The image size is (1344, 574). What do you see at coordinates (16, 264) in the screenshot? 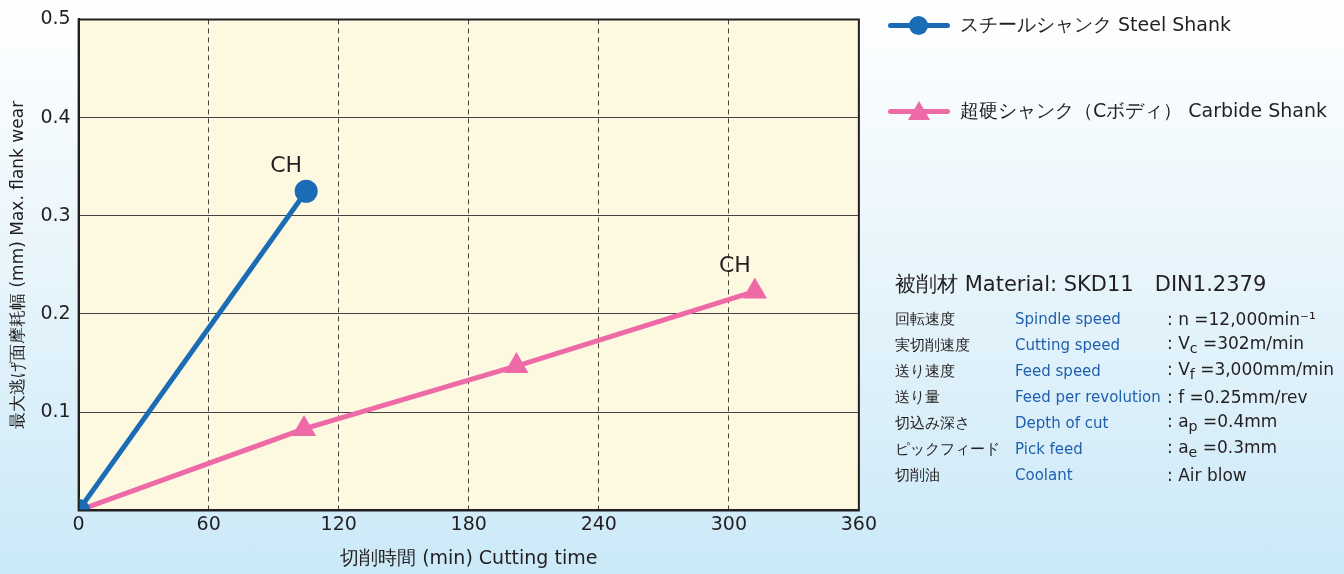
I see `y-axis-title: 最大逃げ面摩耗幅 (mm) Max. flank wear` at bounding box center [16, 264].